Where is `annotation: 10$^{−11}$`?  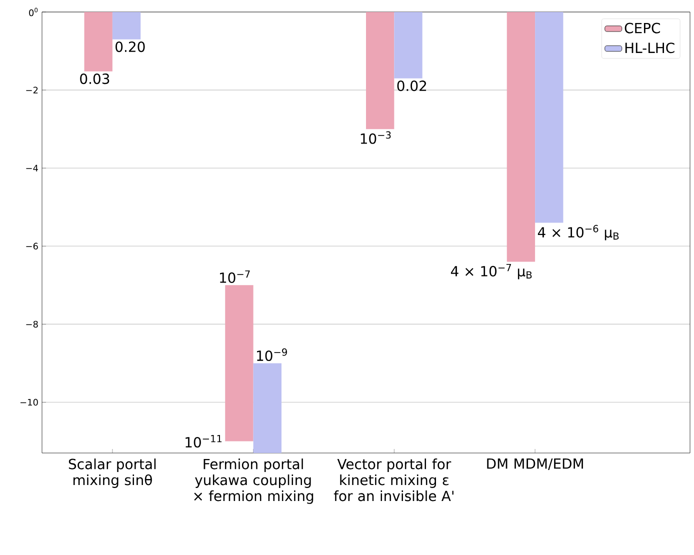
annotation: 10$^{−11}$ is located at coordinates (204, 441).